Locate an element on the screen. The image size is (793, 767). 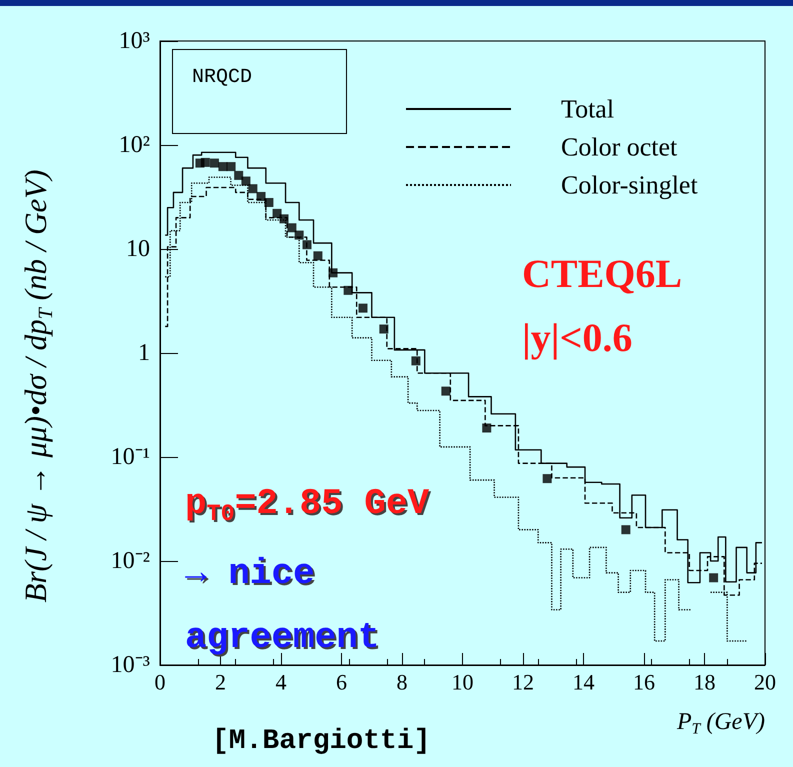
x-tick-label: 18 is located at coordinates (705, 682).